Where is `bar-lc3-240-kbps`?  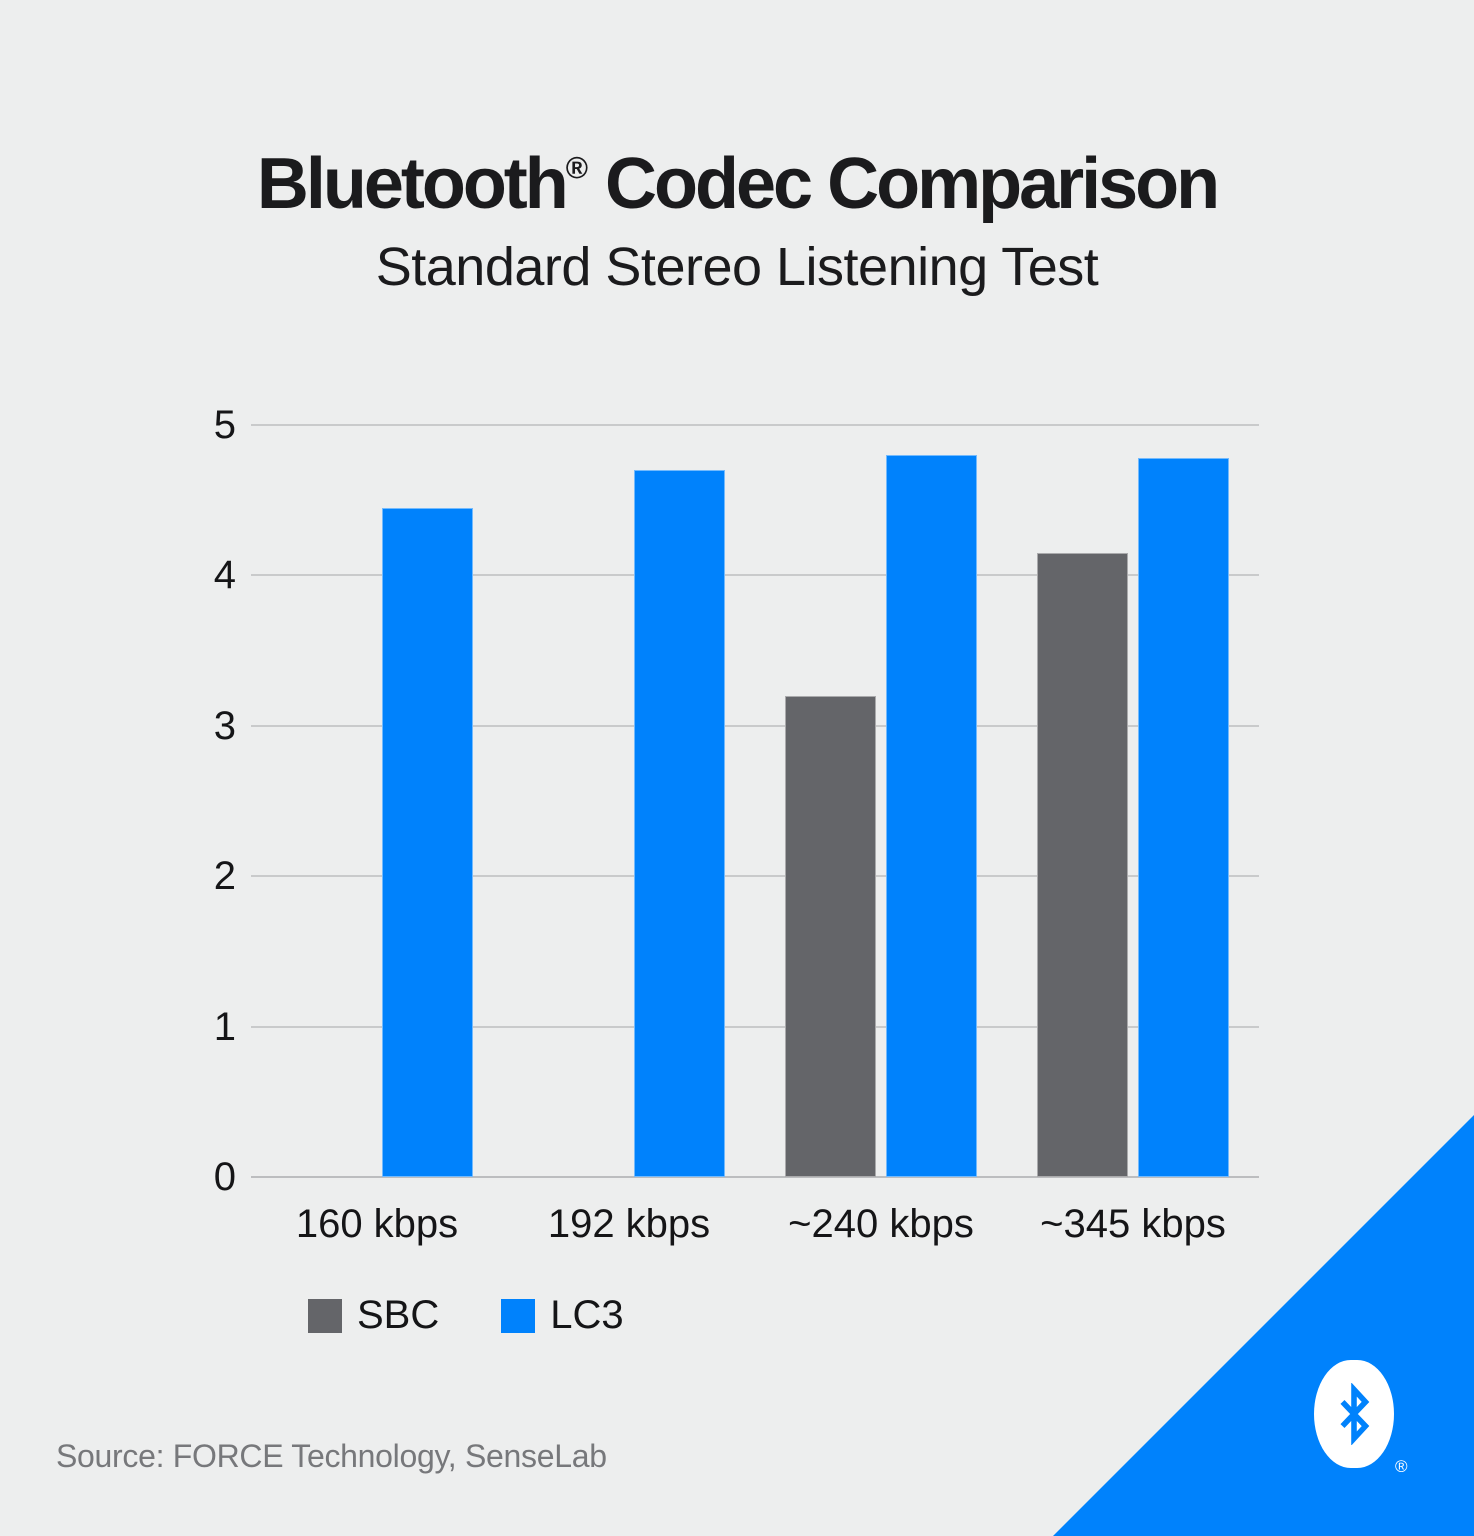 bar-lc3-240-kbps is located at coordinates (931, 816).